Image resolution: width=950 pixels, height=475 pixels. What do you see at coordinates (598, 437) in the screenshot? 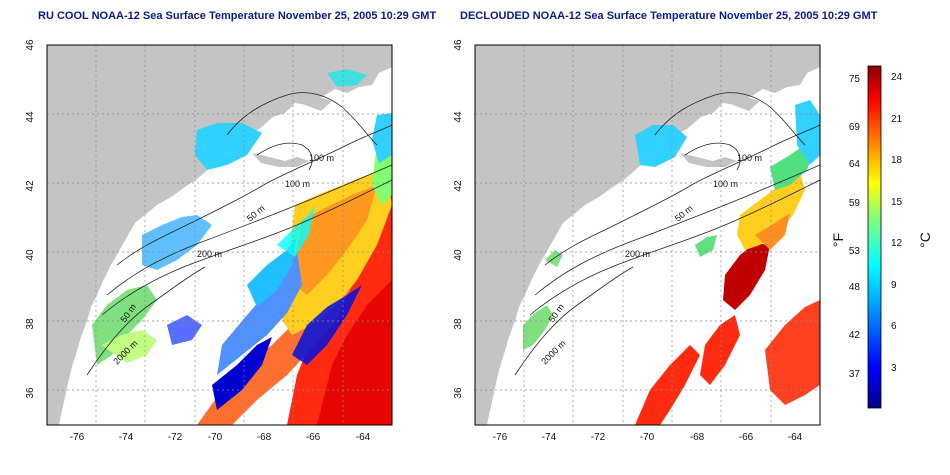
I see `right-lon-tick: -72` at bounding box center [598, 437].